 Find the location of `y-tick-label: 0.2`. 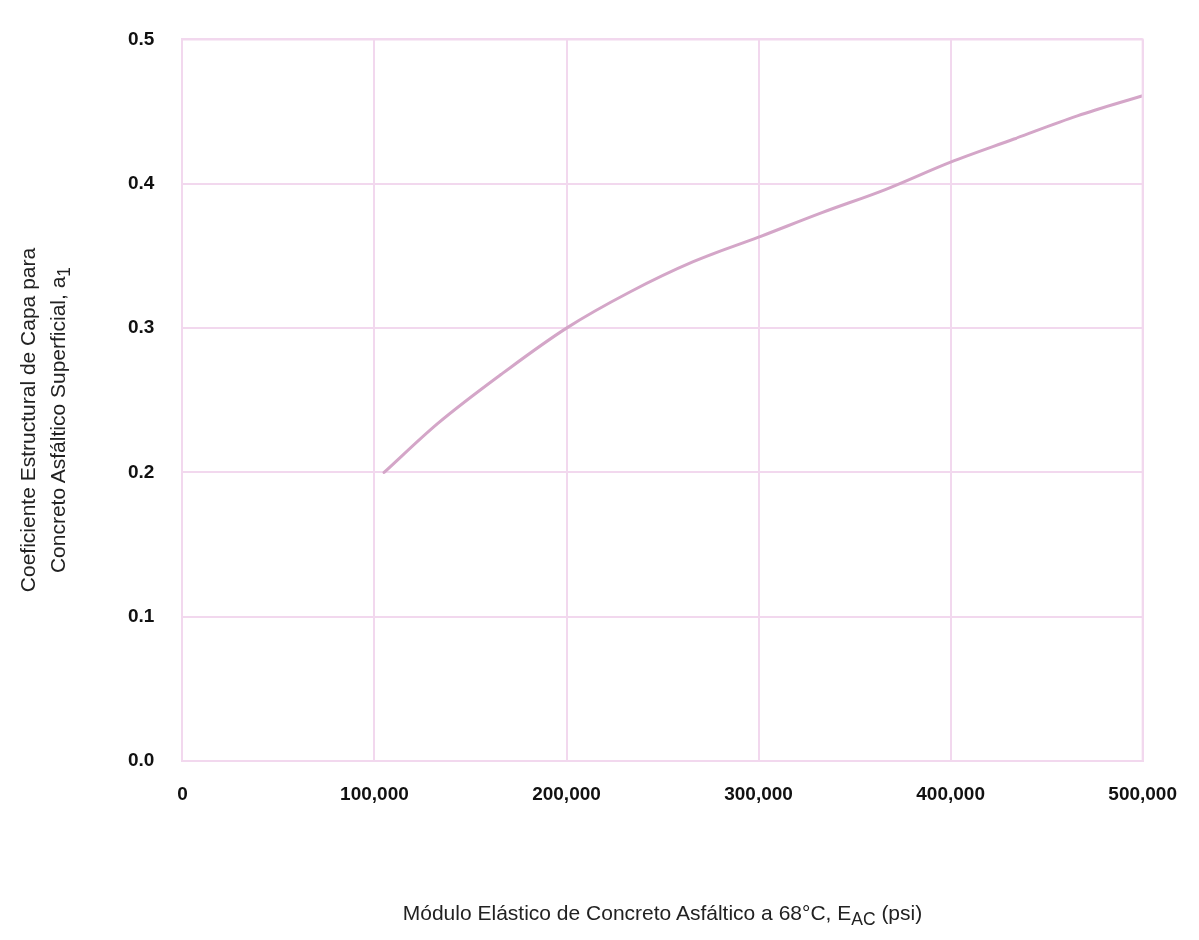

y-tick-label: 0.2 is located at coordinates (141, 471).